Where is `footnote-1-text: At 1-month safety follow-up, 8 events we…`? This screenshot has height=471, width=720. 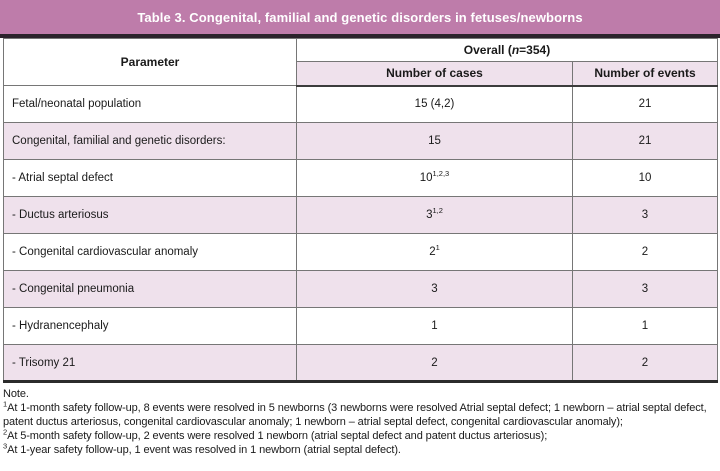 footnote-1-text: At 1-month safety follow-up, 8 events we… is located at coordinates (355, 415).